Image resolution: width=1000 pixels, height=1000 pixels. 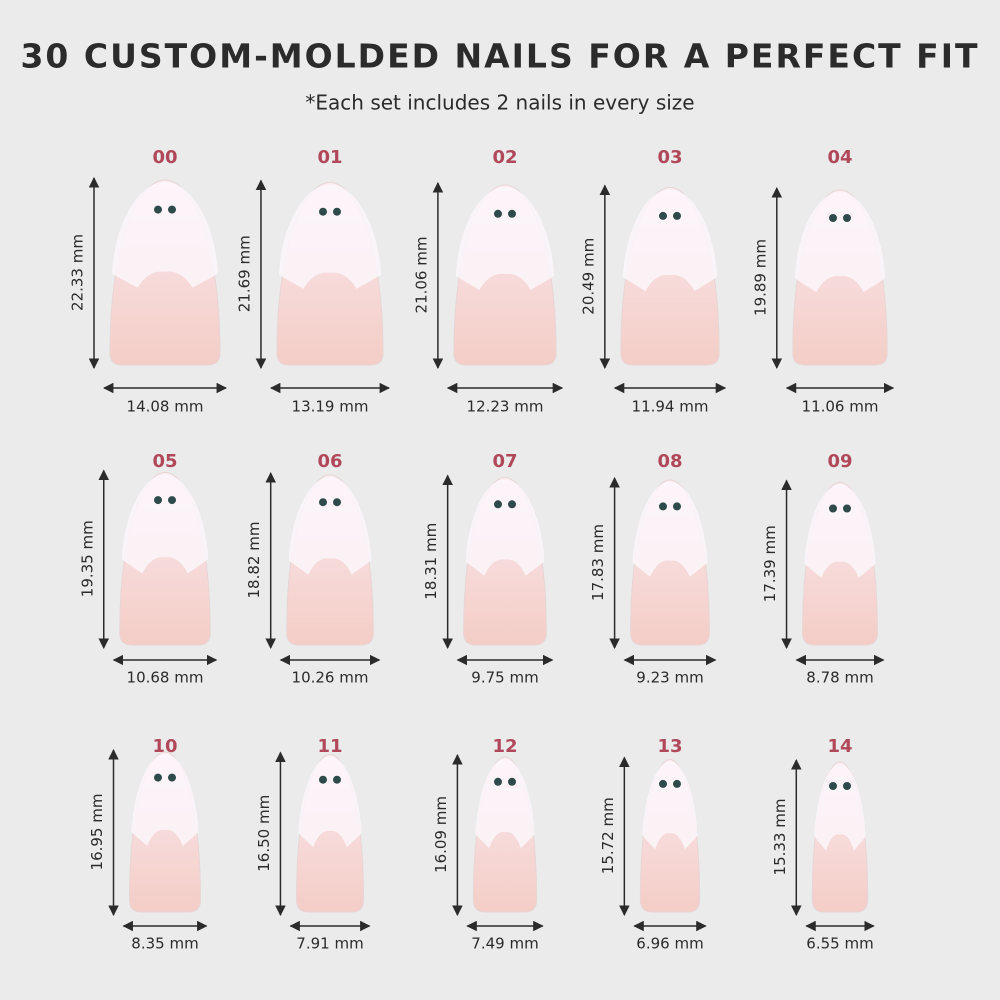 I want to click on length-label: 18.31 mm, so click(x=431, y=561).